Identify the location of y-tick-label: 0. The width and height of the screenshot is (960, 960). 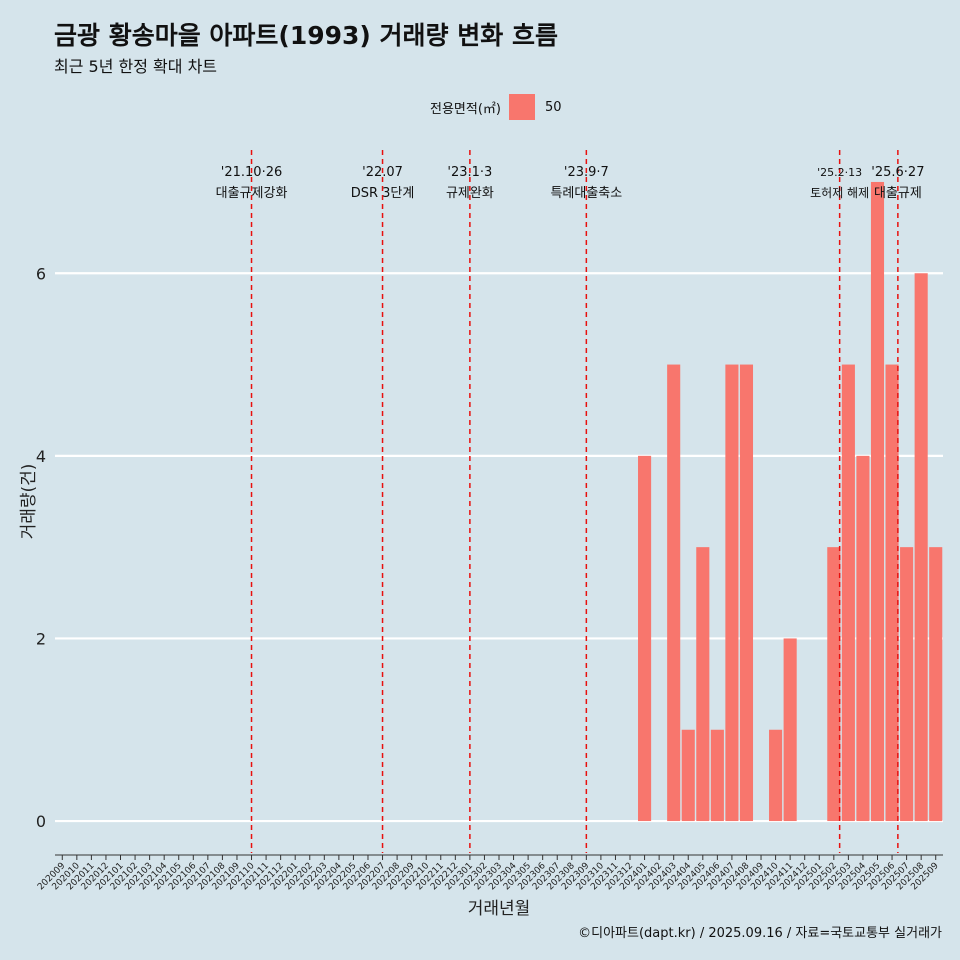
(41, 821).